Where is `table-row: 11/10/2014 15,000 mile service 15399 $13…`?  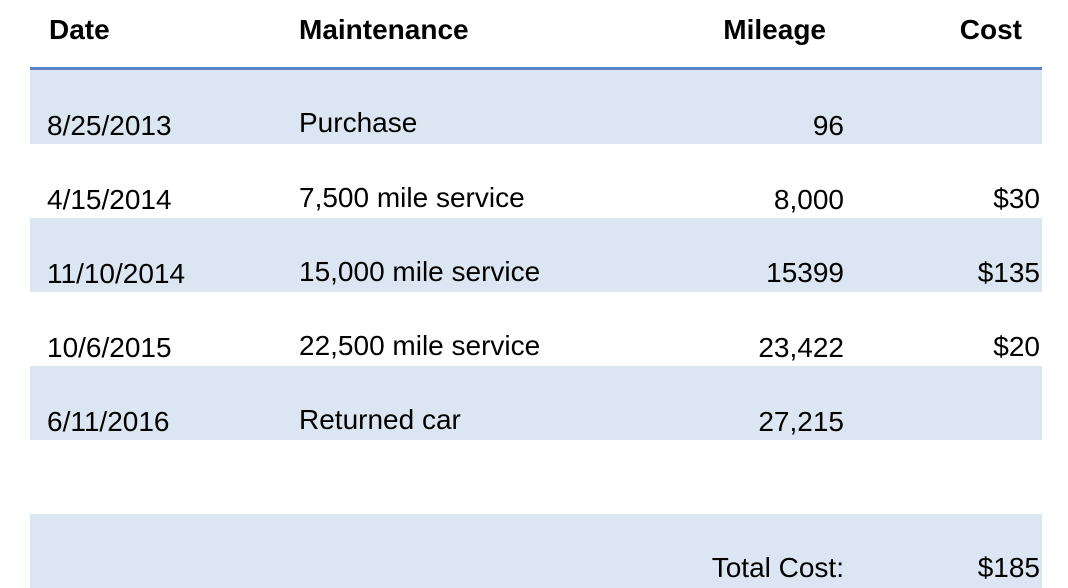
table-row: 11/10/2014 15,000 mile service 15399 $13… is located at coordinates (536, 255).